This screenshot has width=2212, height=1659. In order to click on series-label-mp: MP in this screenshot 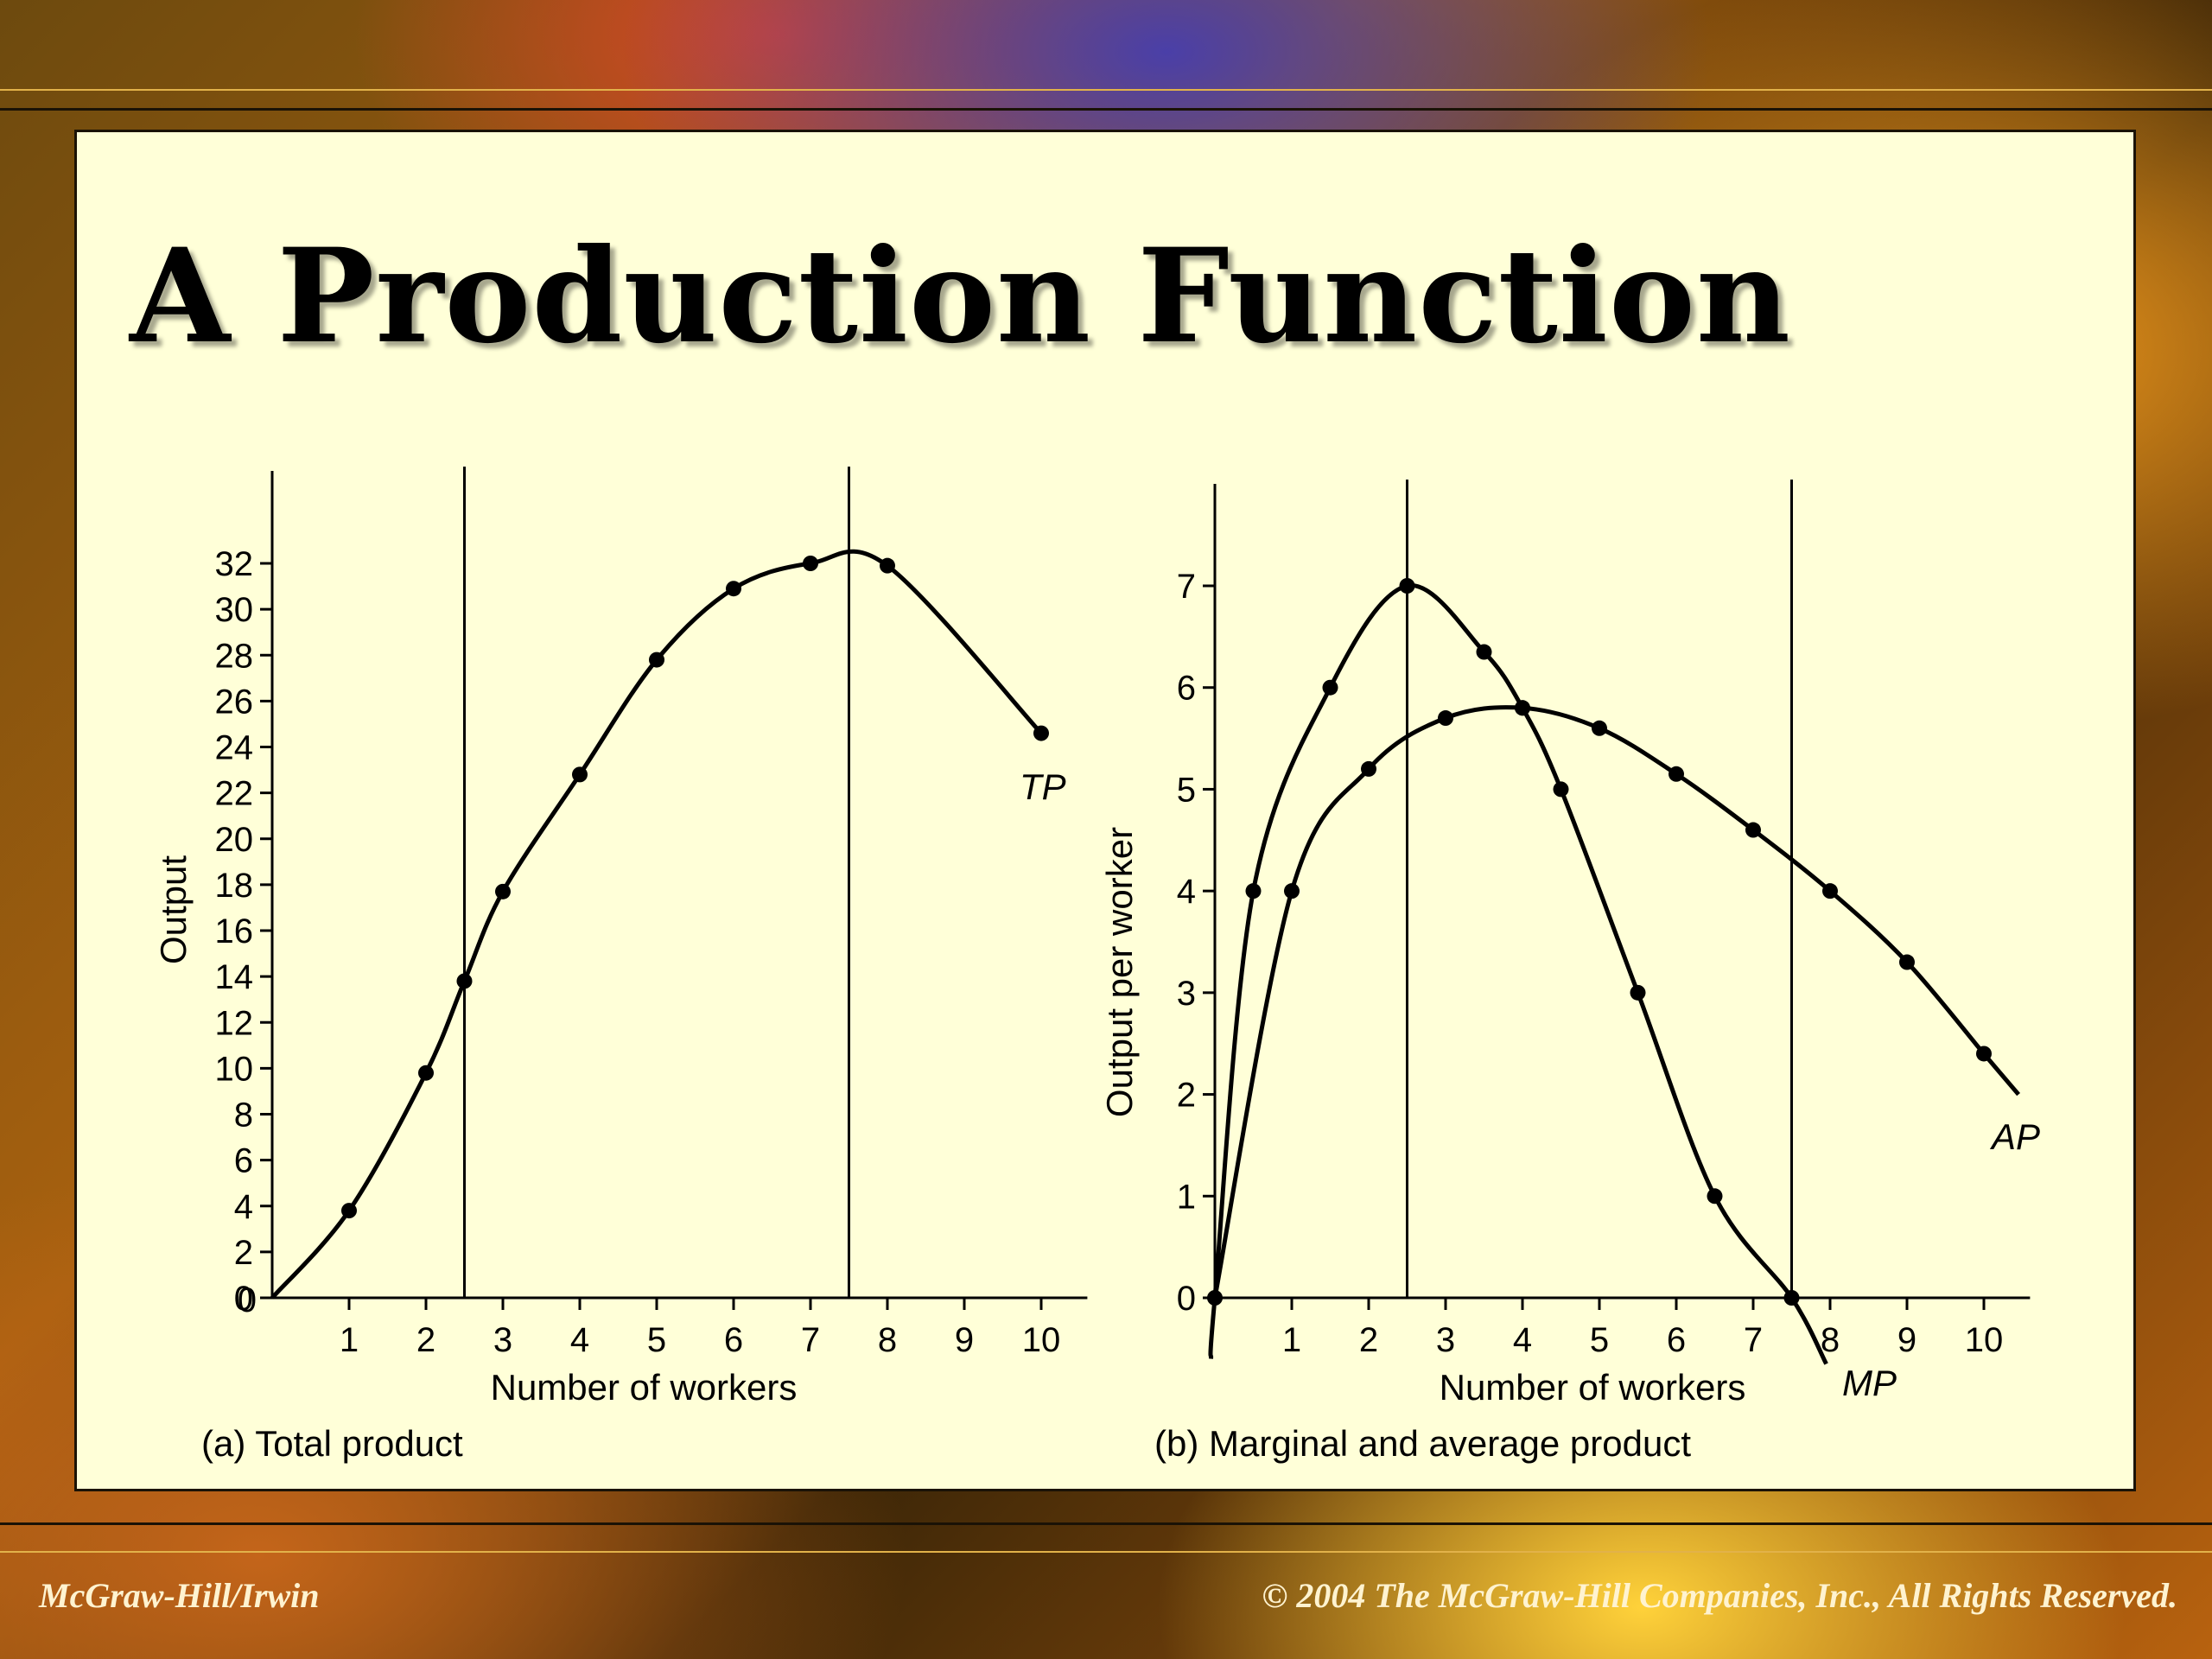, I will do `click(1869, 1383)`.